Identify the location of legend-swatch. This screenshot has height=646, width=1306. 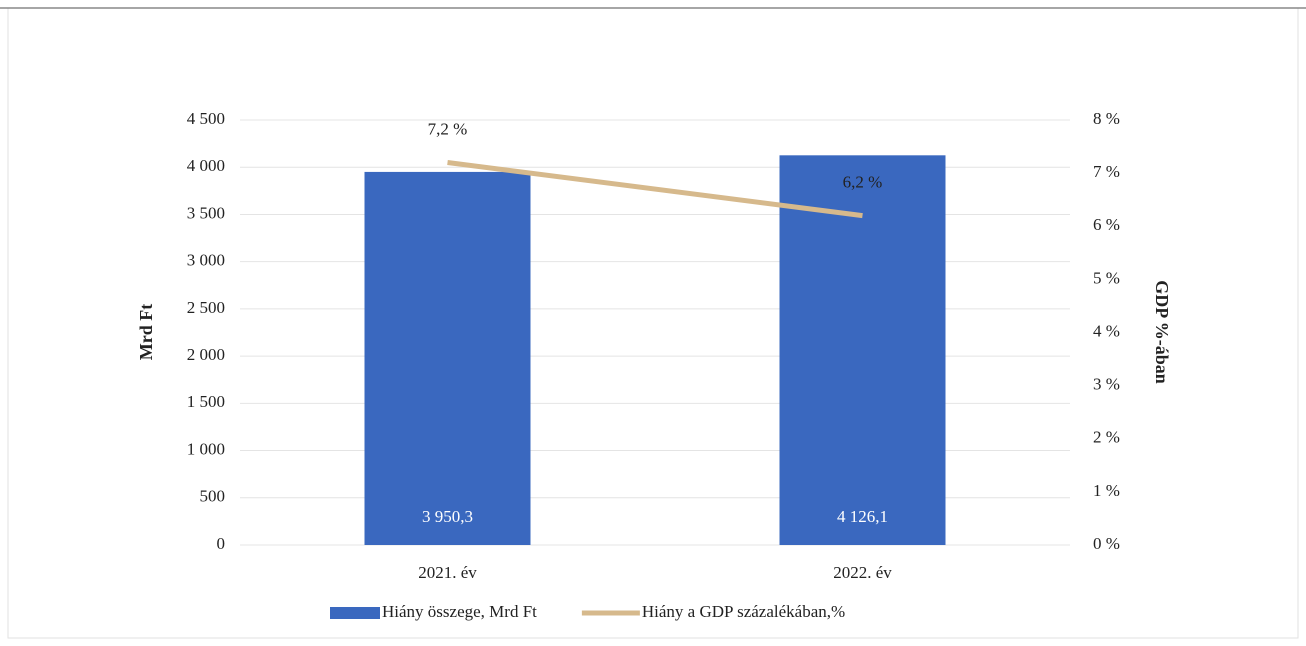
(355, 613).